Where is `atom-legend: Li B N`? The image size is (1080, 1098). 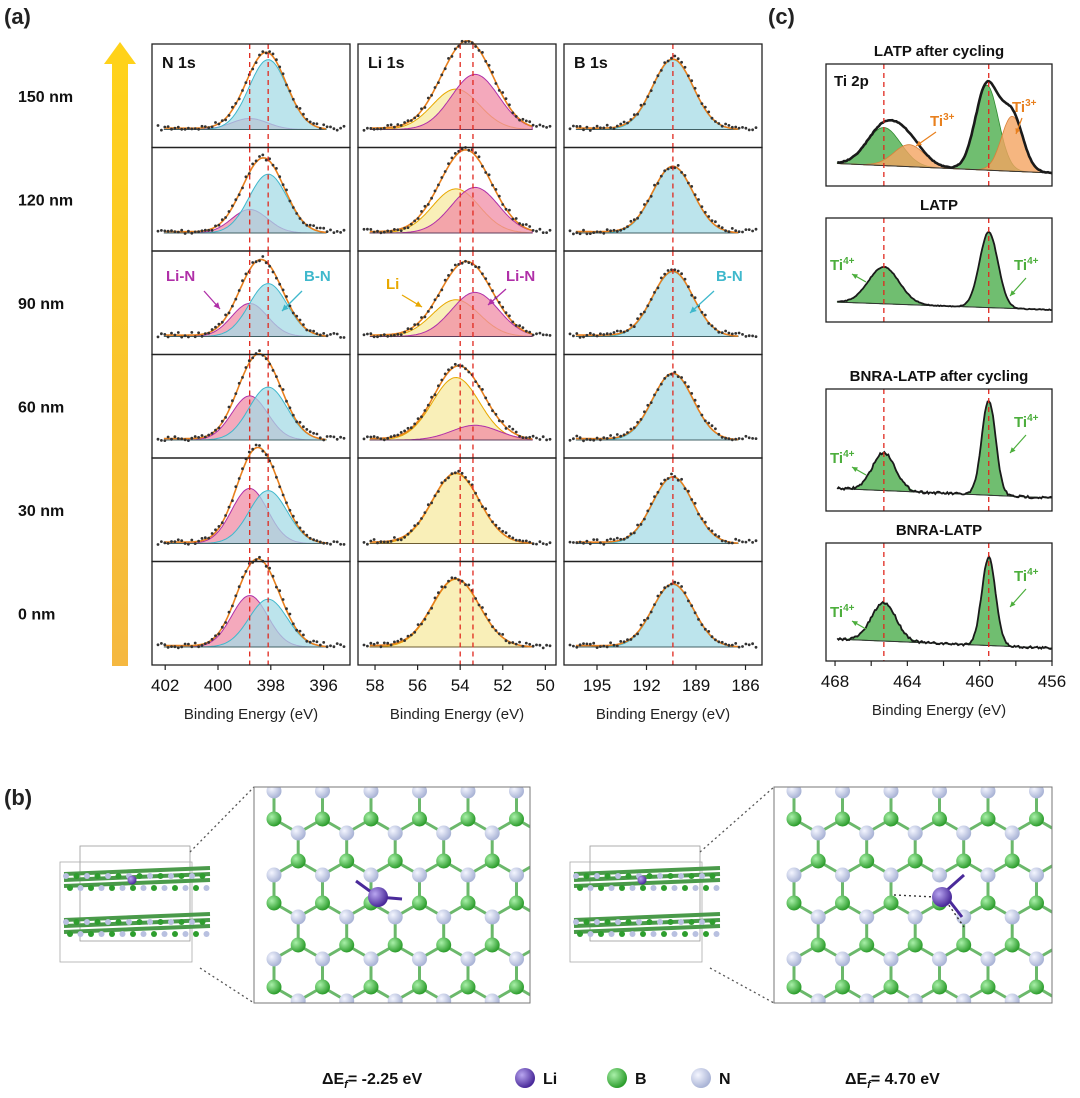
atom-legend: Li B N is located at coordinates (623, 1078).